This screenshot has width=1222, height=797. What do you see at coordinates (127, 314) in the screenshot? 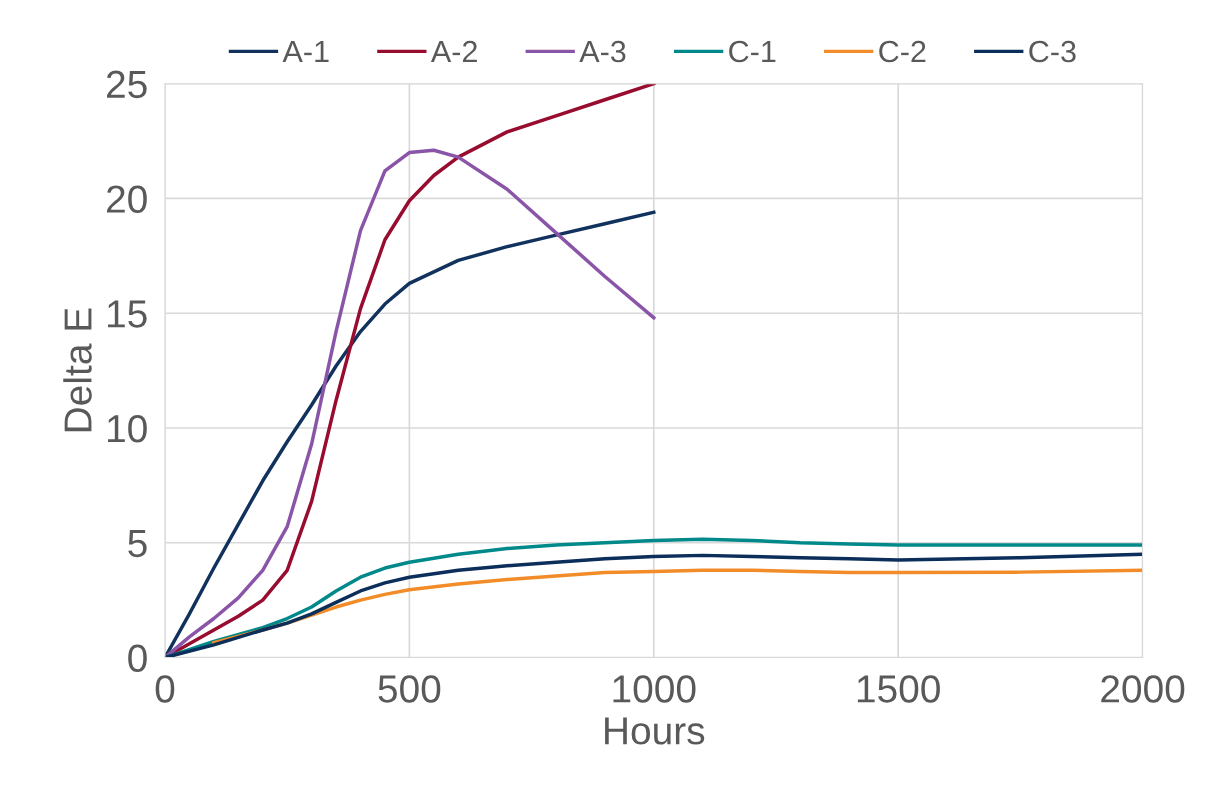
I see `y-tick-label: 15` at bounding box center [127, 314].